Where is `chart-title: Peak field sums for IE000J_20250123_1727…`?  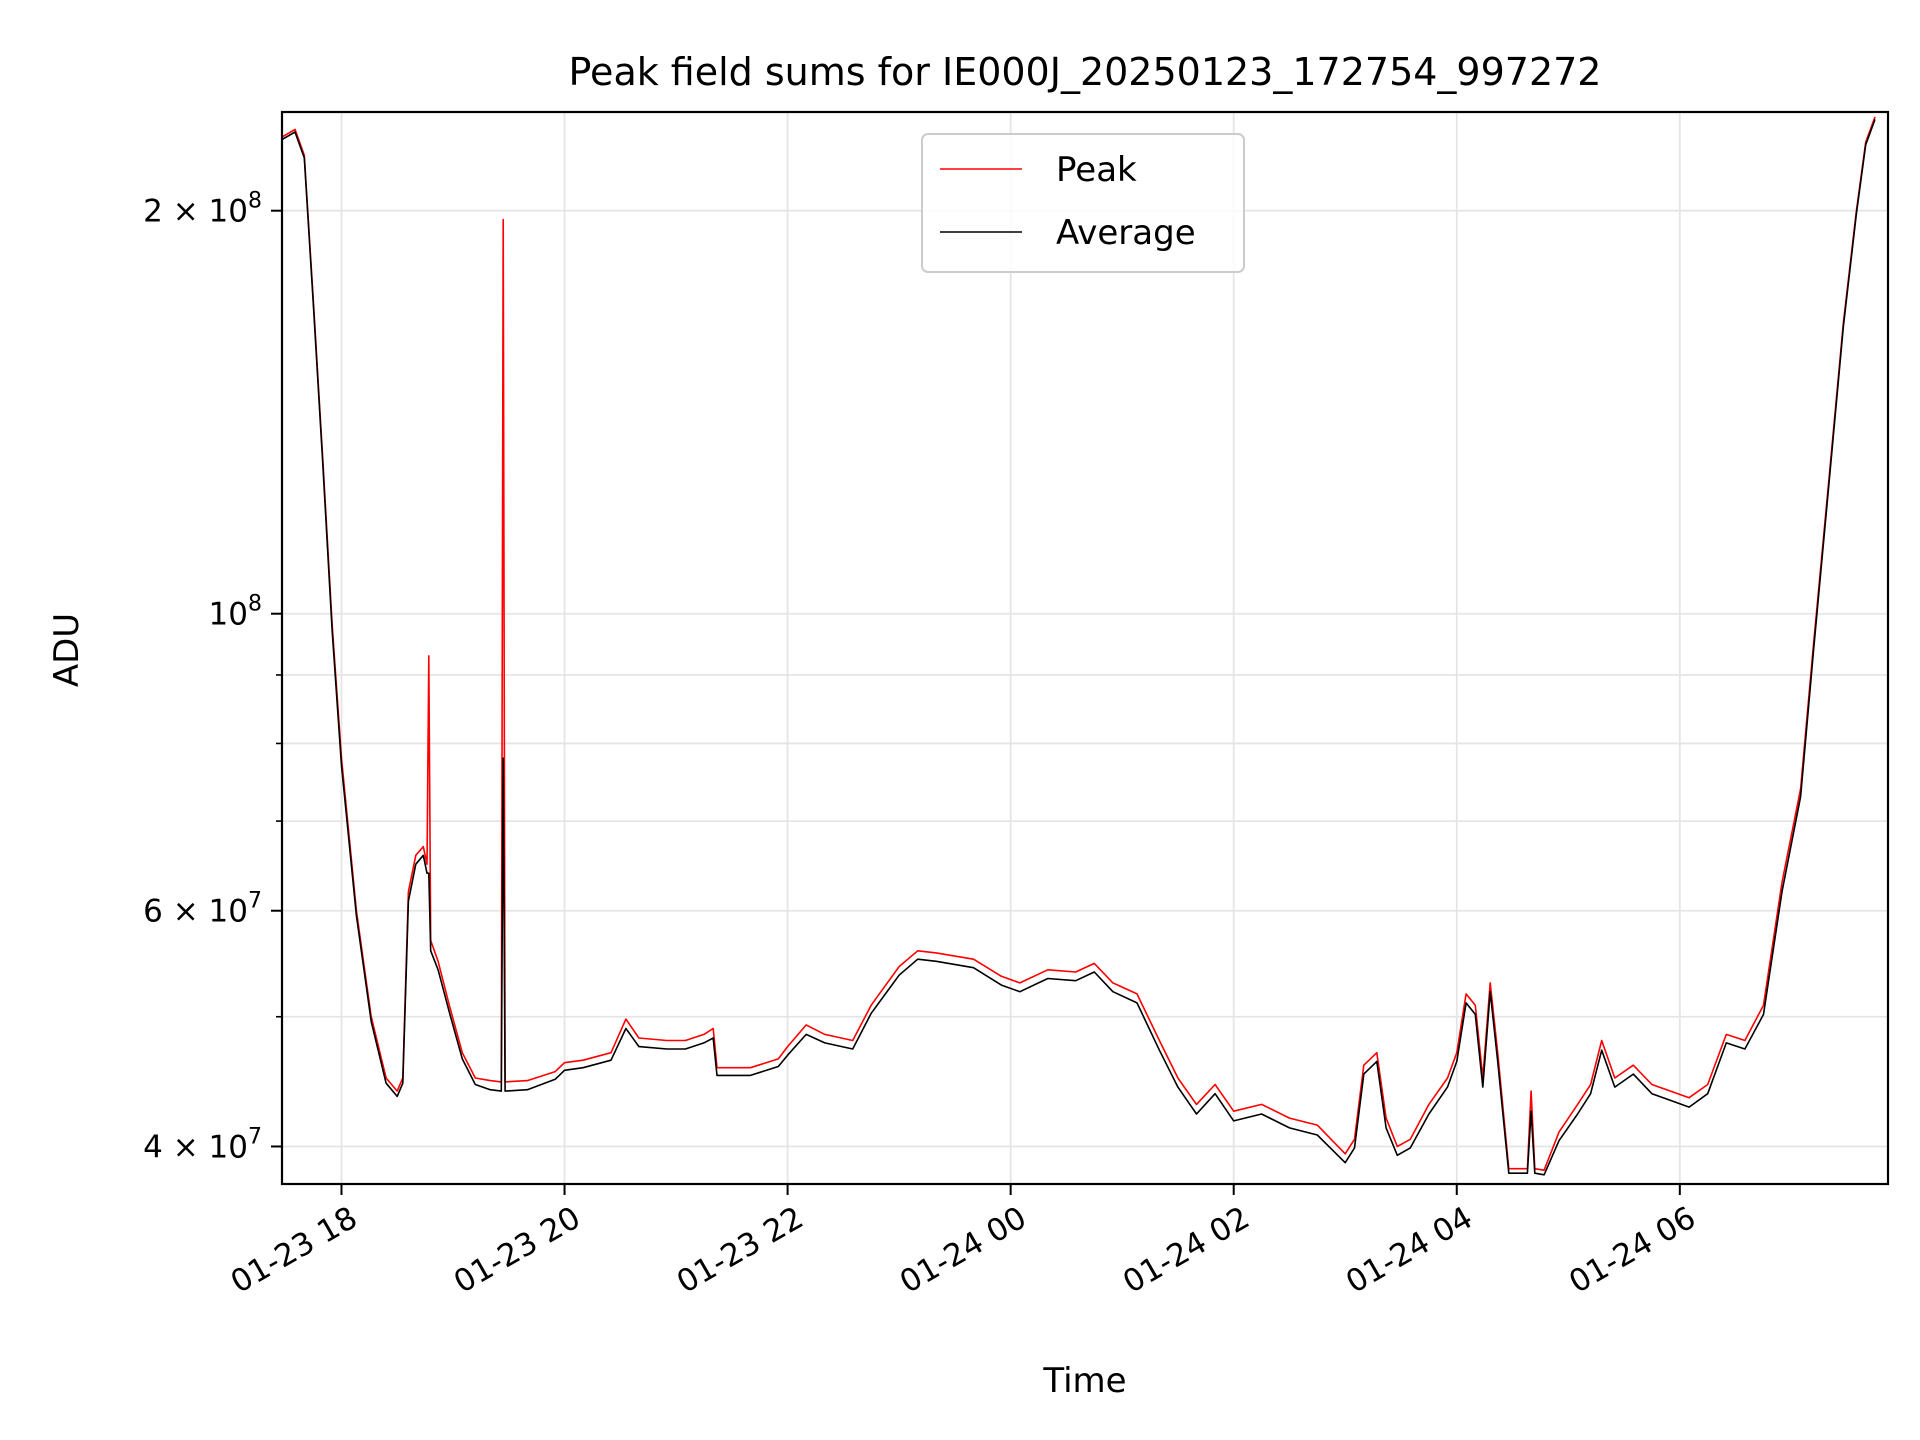 chart-title: Peak field sums for IE000J_20250123_1727… is located at coordinates (1085, 72).